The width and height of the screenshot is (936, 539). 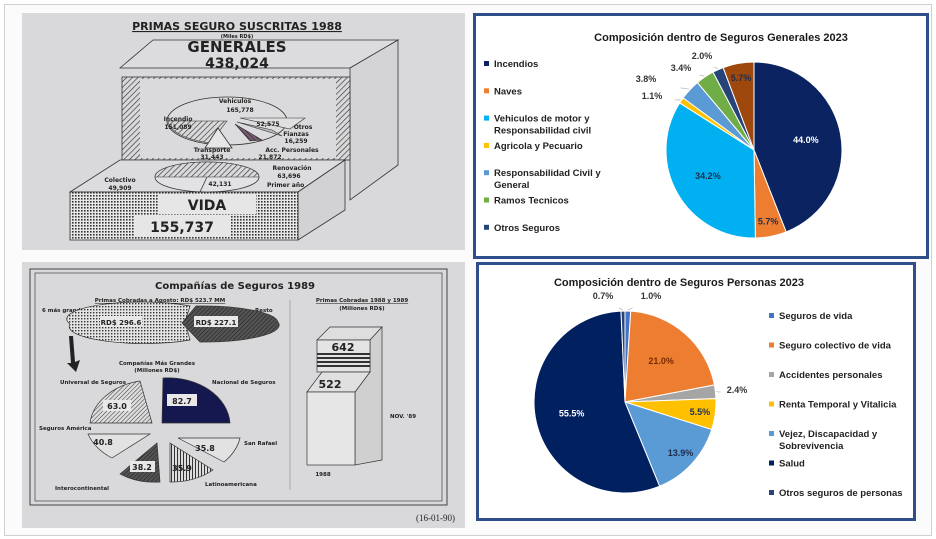 I want to click on legend-label: Renta Temporal y Vitalicia, so click(x=838, y=405).